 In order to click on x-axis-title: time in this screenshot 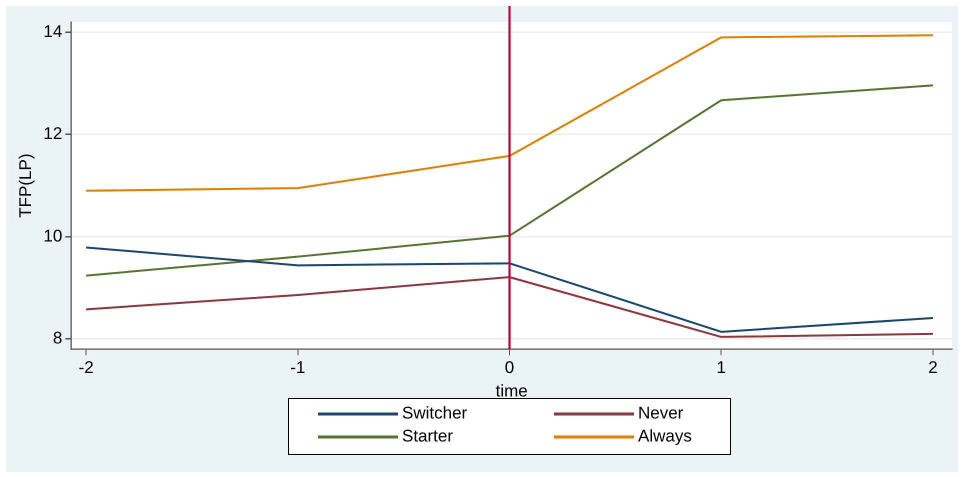, I will do `click(512, 390)`.